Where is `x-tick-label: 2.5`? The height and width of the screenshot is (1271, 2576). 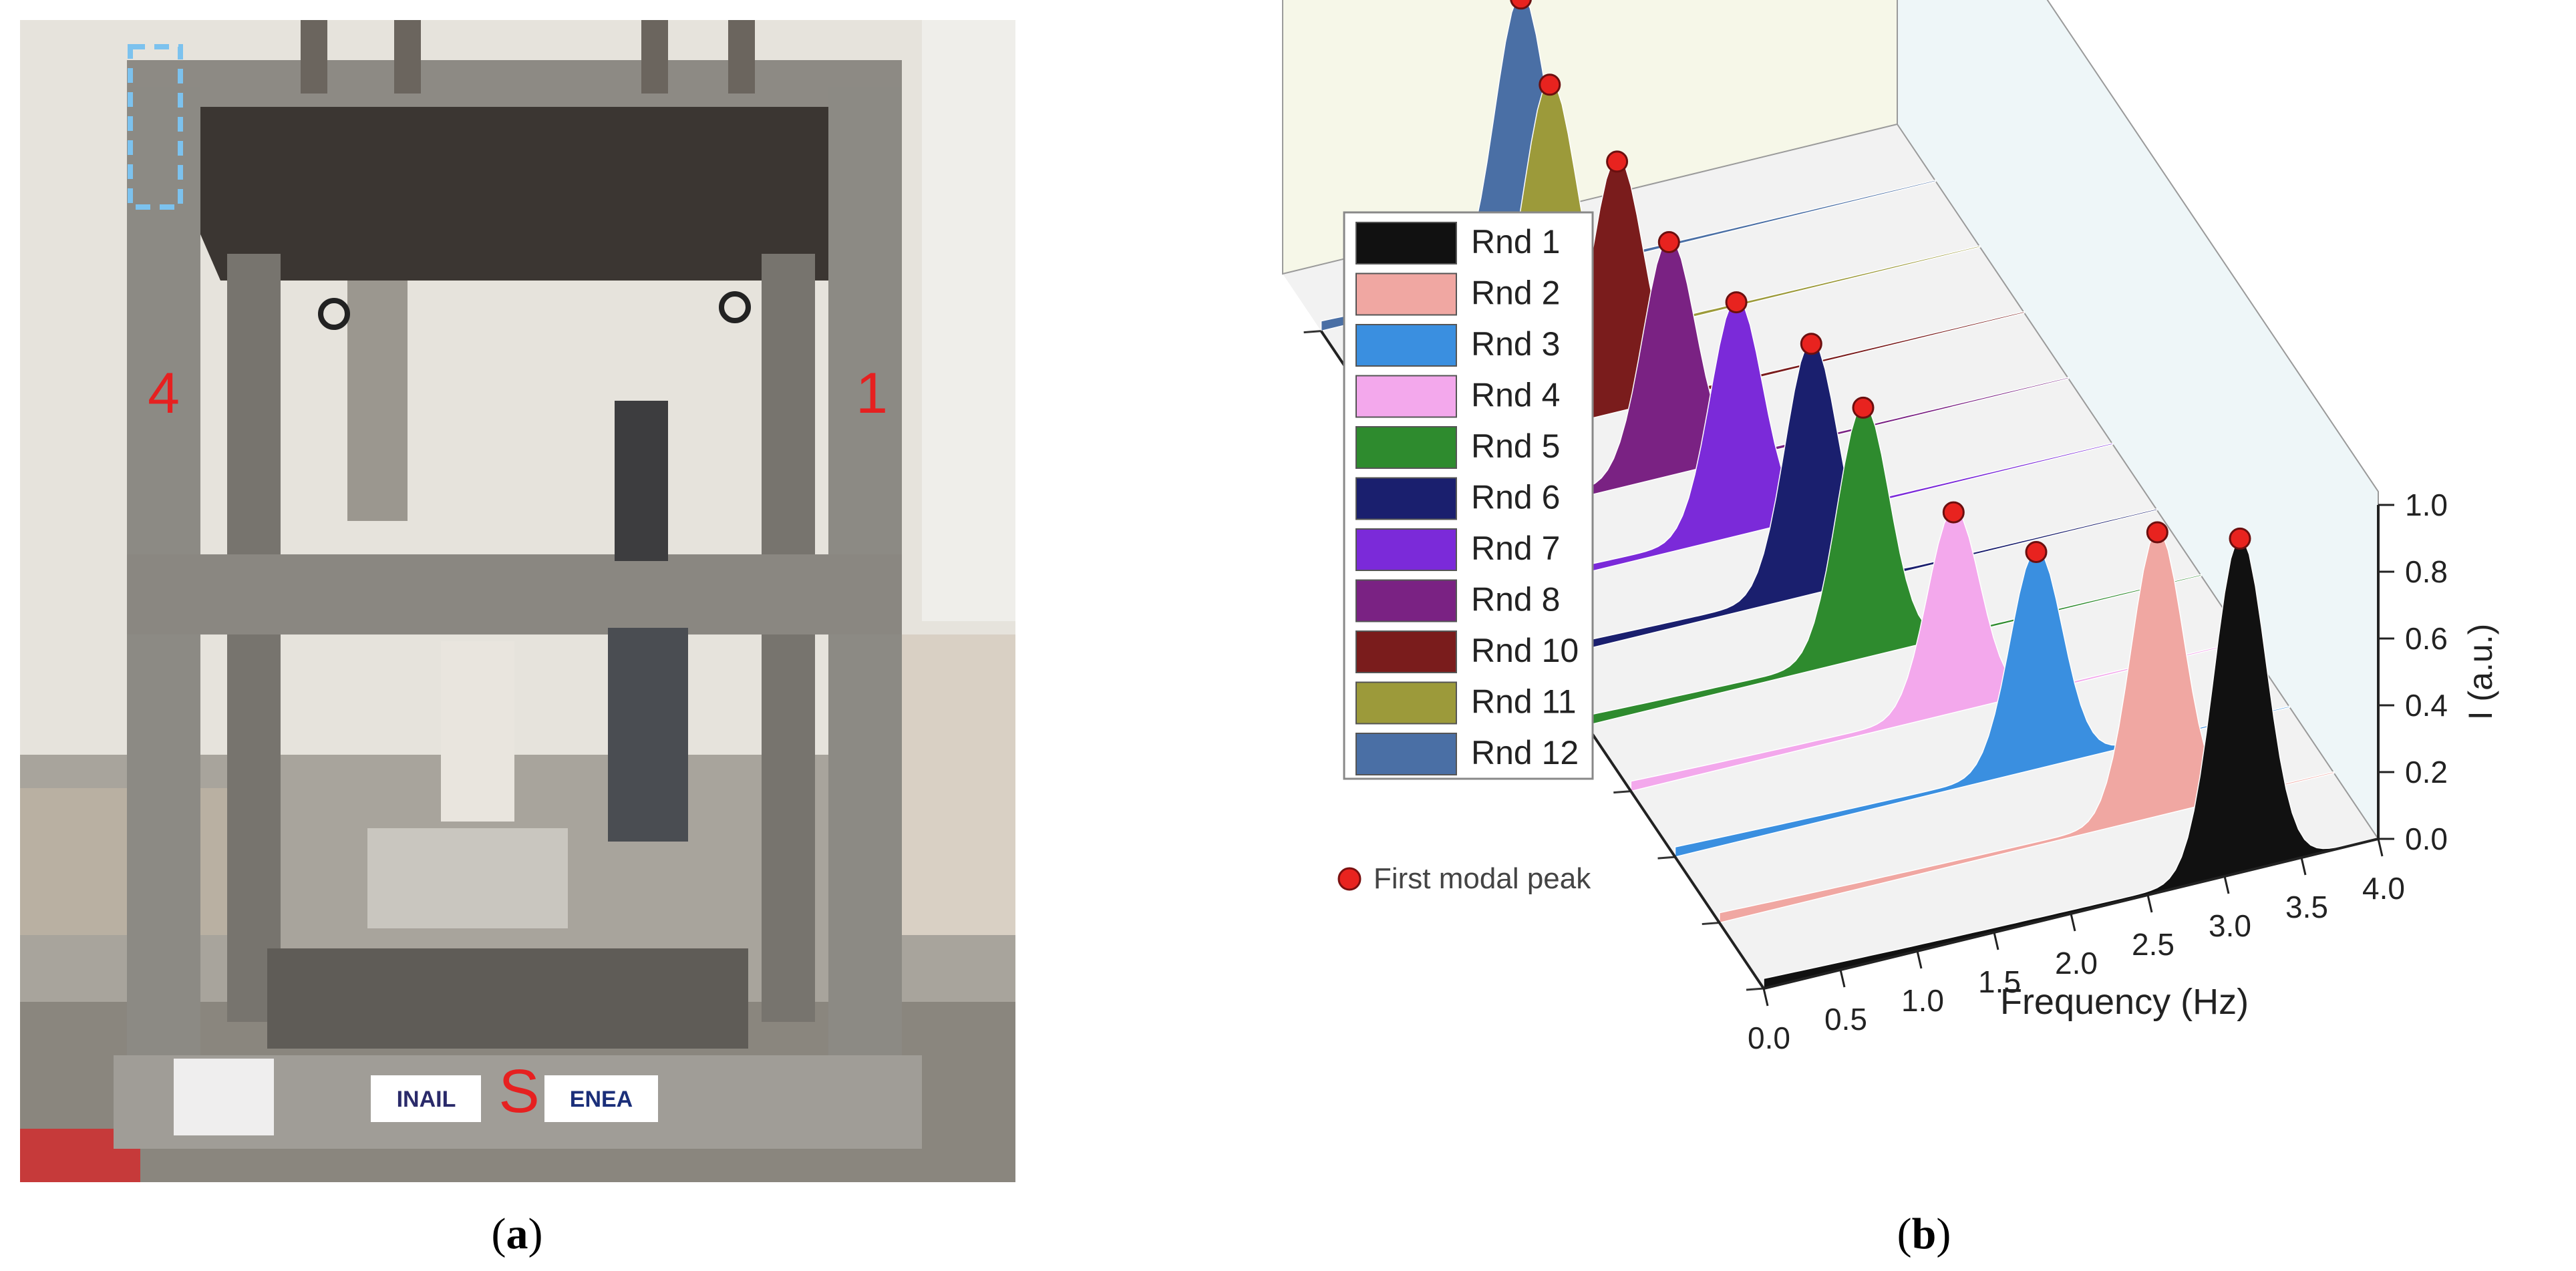 x-tick-label: 2.5 is located at coordinates (2153, 945).